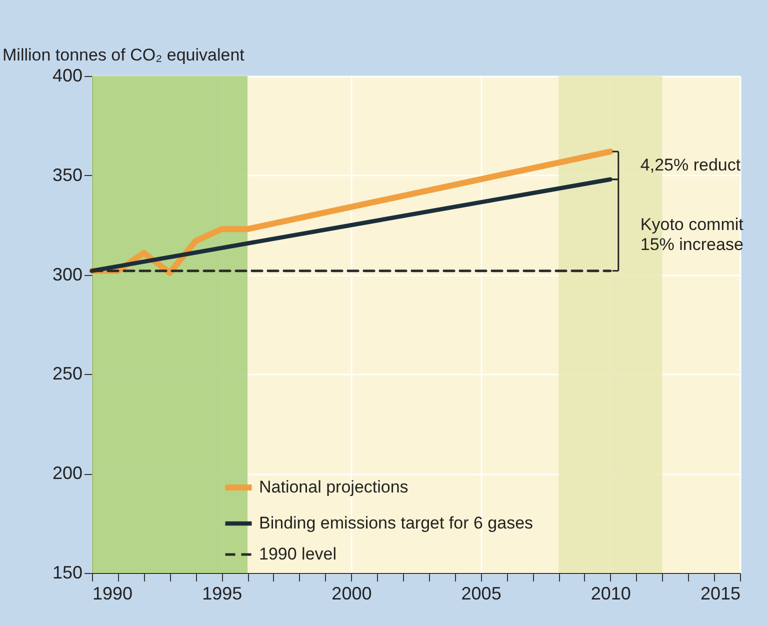 The image size is (767, 626). I want to click on legend-label: National projections, so click(333, 487).